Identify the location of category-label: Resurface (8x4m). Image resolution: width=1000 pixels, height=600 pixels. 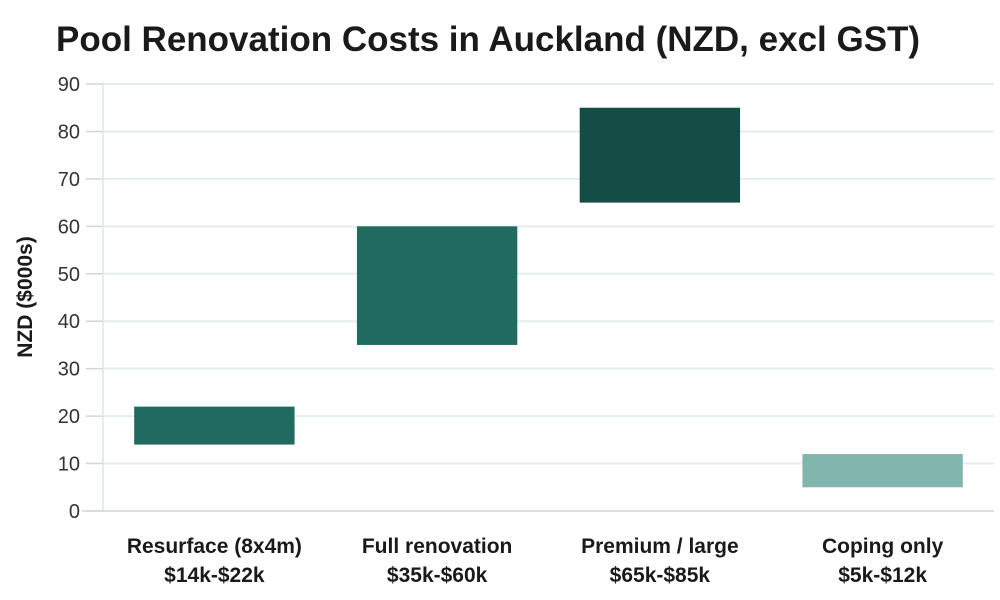
(214, 546).